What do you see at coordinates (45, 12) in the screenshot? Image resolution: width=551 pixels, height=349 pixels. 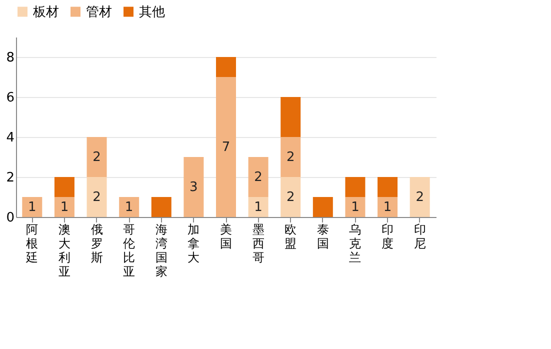 I see `legend-label: 板材` at bounding box center [45, 12].